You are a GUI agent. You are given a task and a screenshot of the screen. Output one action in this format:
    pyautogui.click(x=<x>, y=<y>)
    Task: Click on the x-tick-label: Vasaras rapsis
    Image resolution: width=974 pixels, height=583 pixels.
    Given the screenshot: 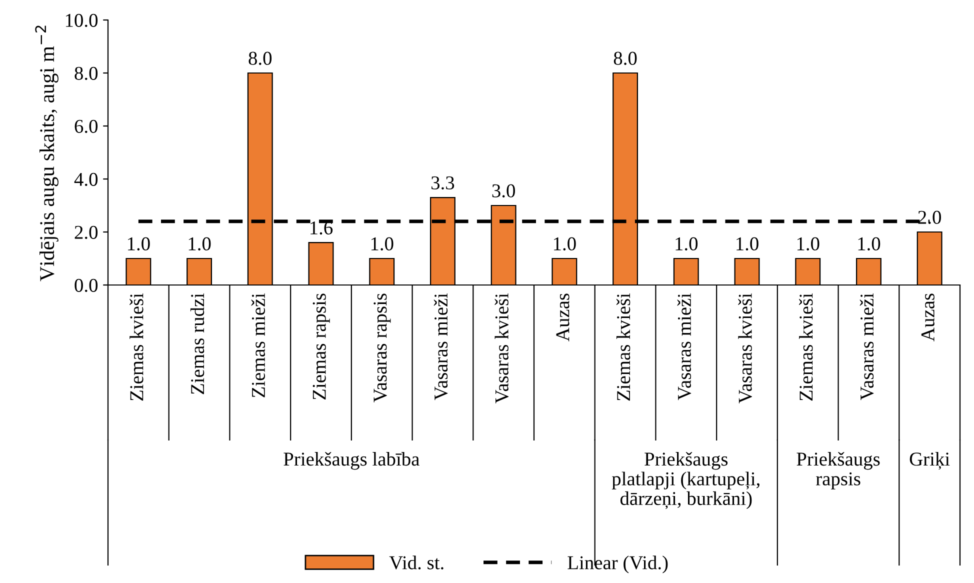 What is the action you would take?
    pyautogui.click(x=382, y=348)
    